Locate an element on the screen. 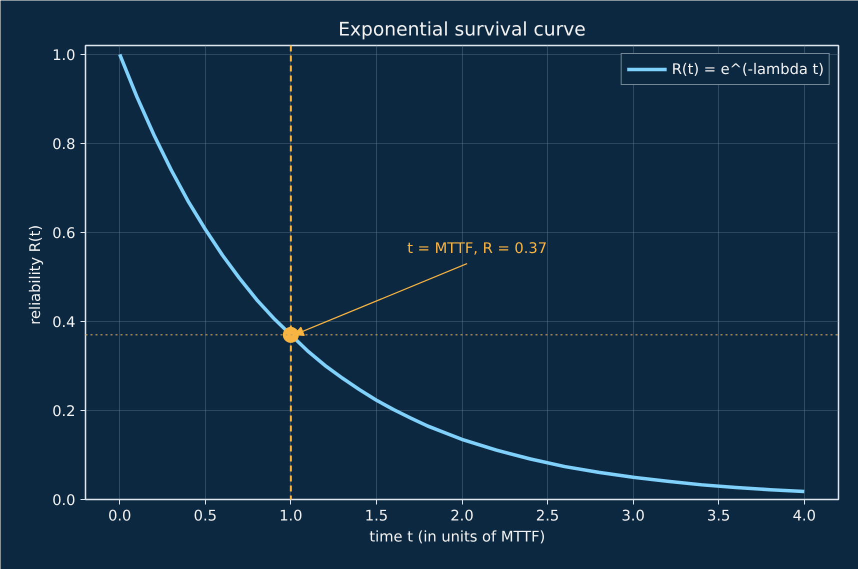 The width and height of the screenshot is (858, 569). legend-label: R(t) = e^(-lambda t) is located at coordinates (748, 69).